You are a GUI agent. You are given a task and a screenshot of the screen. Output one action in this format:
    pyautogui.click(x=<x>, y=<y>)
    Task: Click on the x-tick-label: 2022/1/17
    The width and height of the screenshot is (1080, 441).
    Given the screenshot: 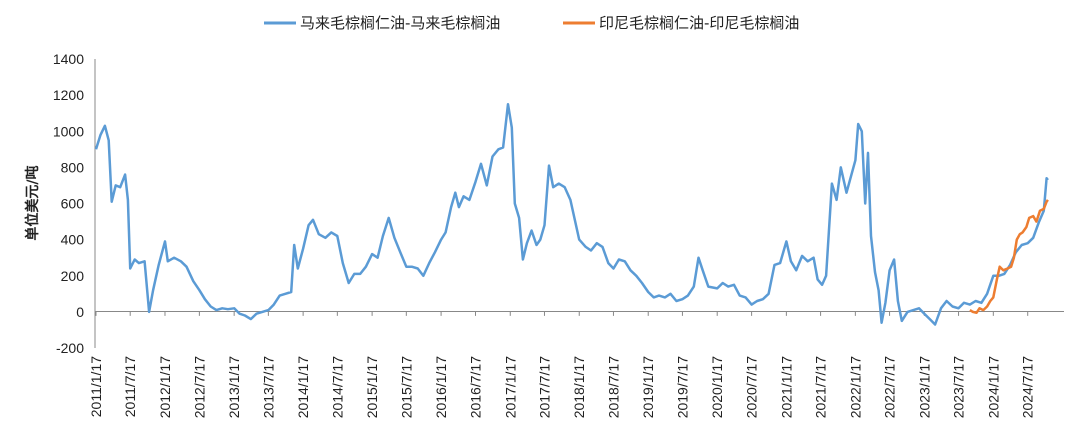 What is the action you would take?
    pyautogui.click(x=855, y=387)
    